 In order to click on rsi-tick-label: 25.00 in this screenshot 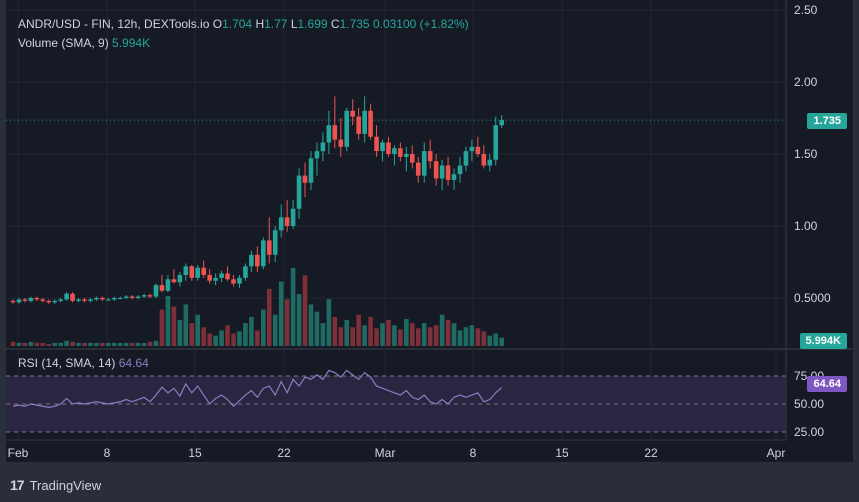, I will do `click(809, 432)`.